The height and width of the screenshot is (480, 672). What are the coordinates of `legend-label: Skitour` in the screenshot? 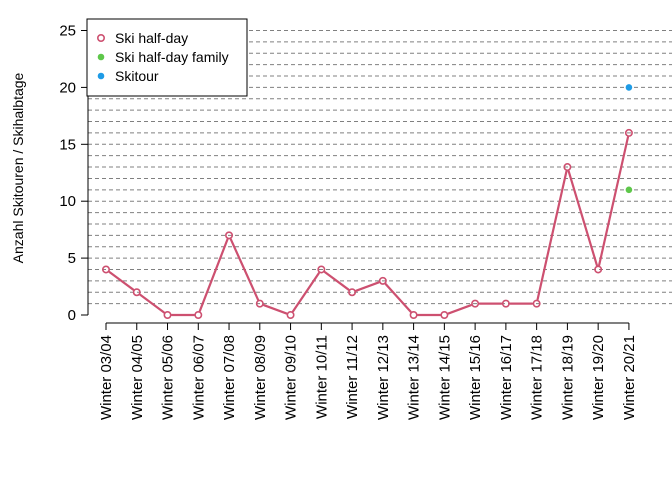 It's located at (137, 76).